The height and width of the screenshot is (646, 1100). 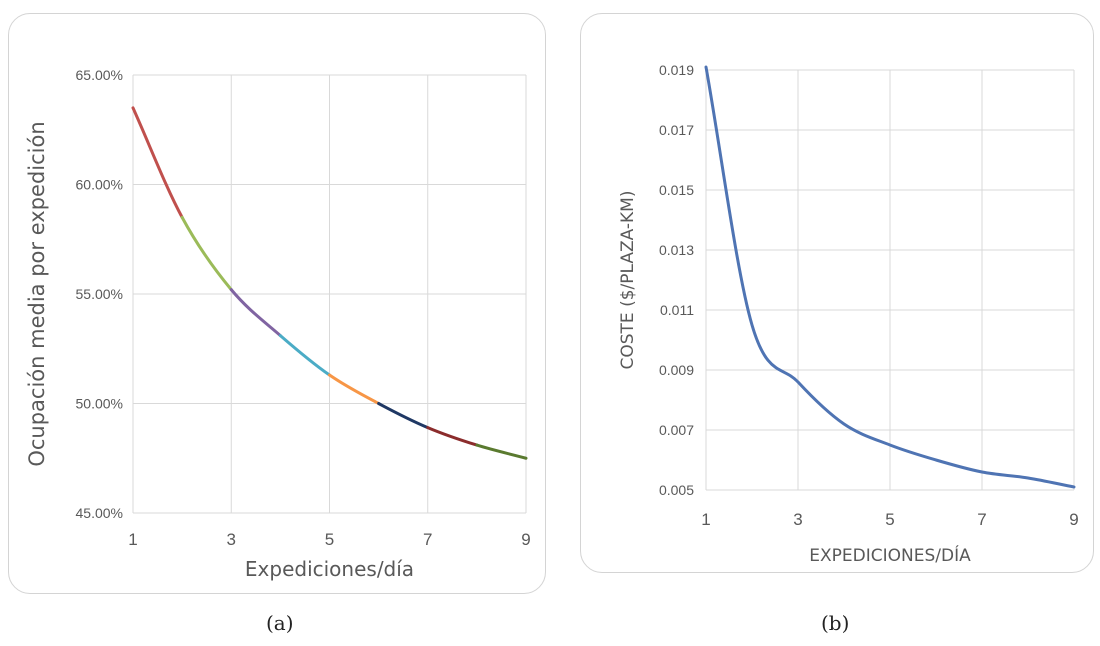 I want to click on caption-b: (b), so click(x=835, y=623).